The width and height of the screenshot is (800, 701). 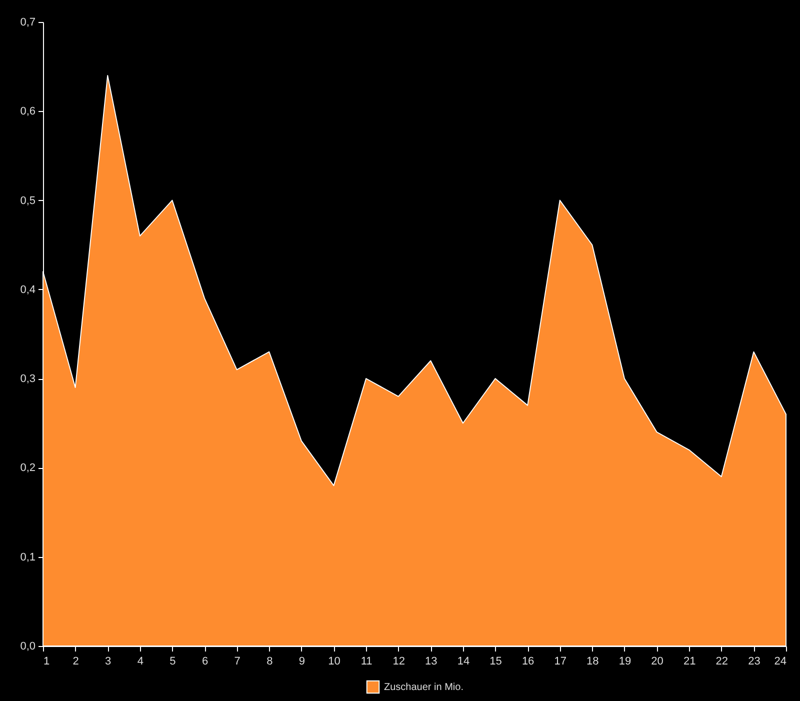 What do you see at coordinates (108, 662) in the screenshot?
I see `x-tick-label: 3` at bounding box center [108, 662].